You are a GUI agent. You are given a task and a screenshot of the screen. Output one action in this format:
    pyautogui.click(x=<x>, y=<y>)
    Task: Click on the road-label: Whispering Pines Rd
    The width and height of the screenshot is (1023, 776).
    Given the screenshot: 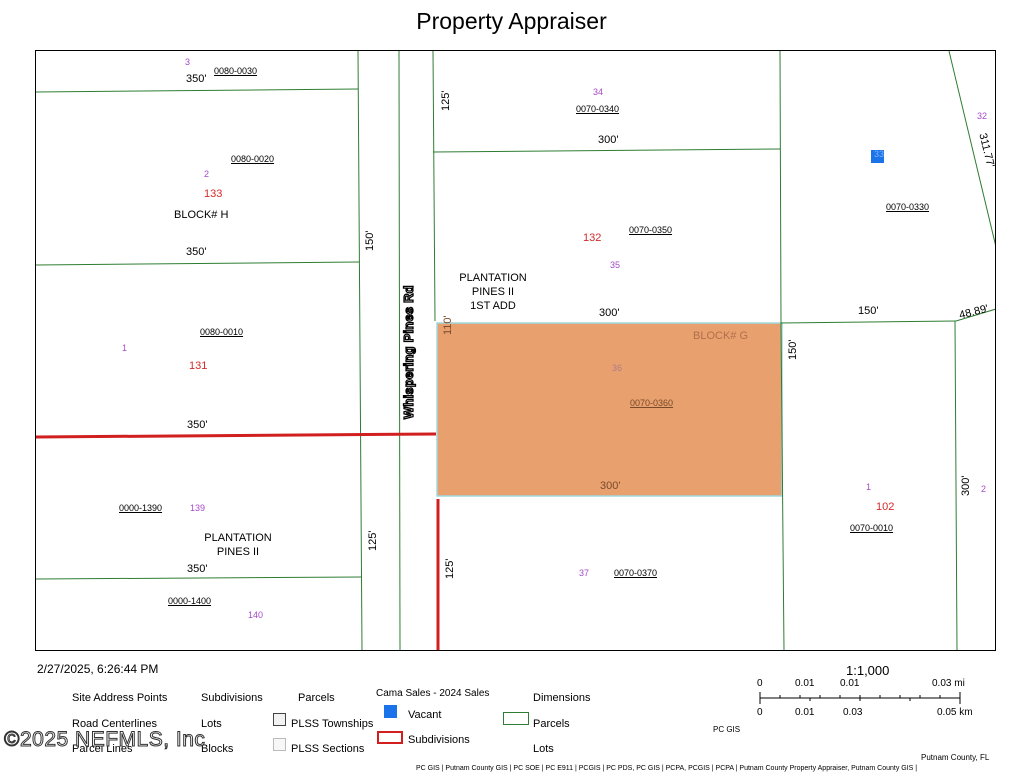 What is the action you would take?
    pyautogui.click(x=408, y=352)
    